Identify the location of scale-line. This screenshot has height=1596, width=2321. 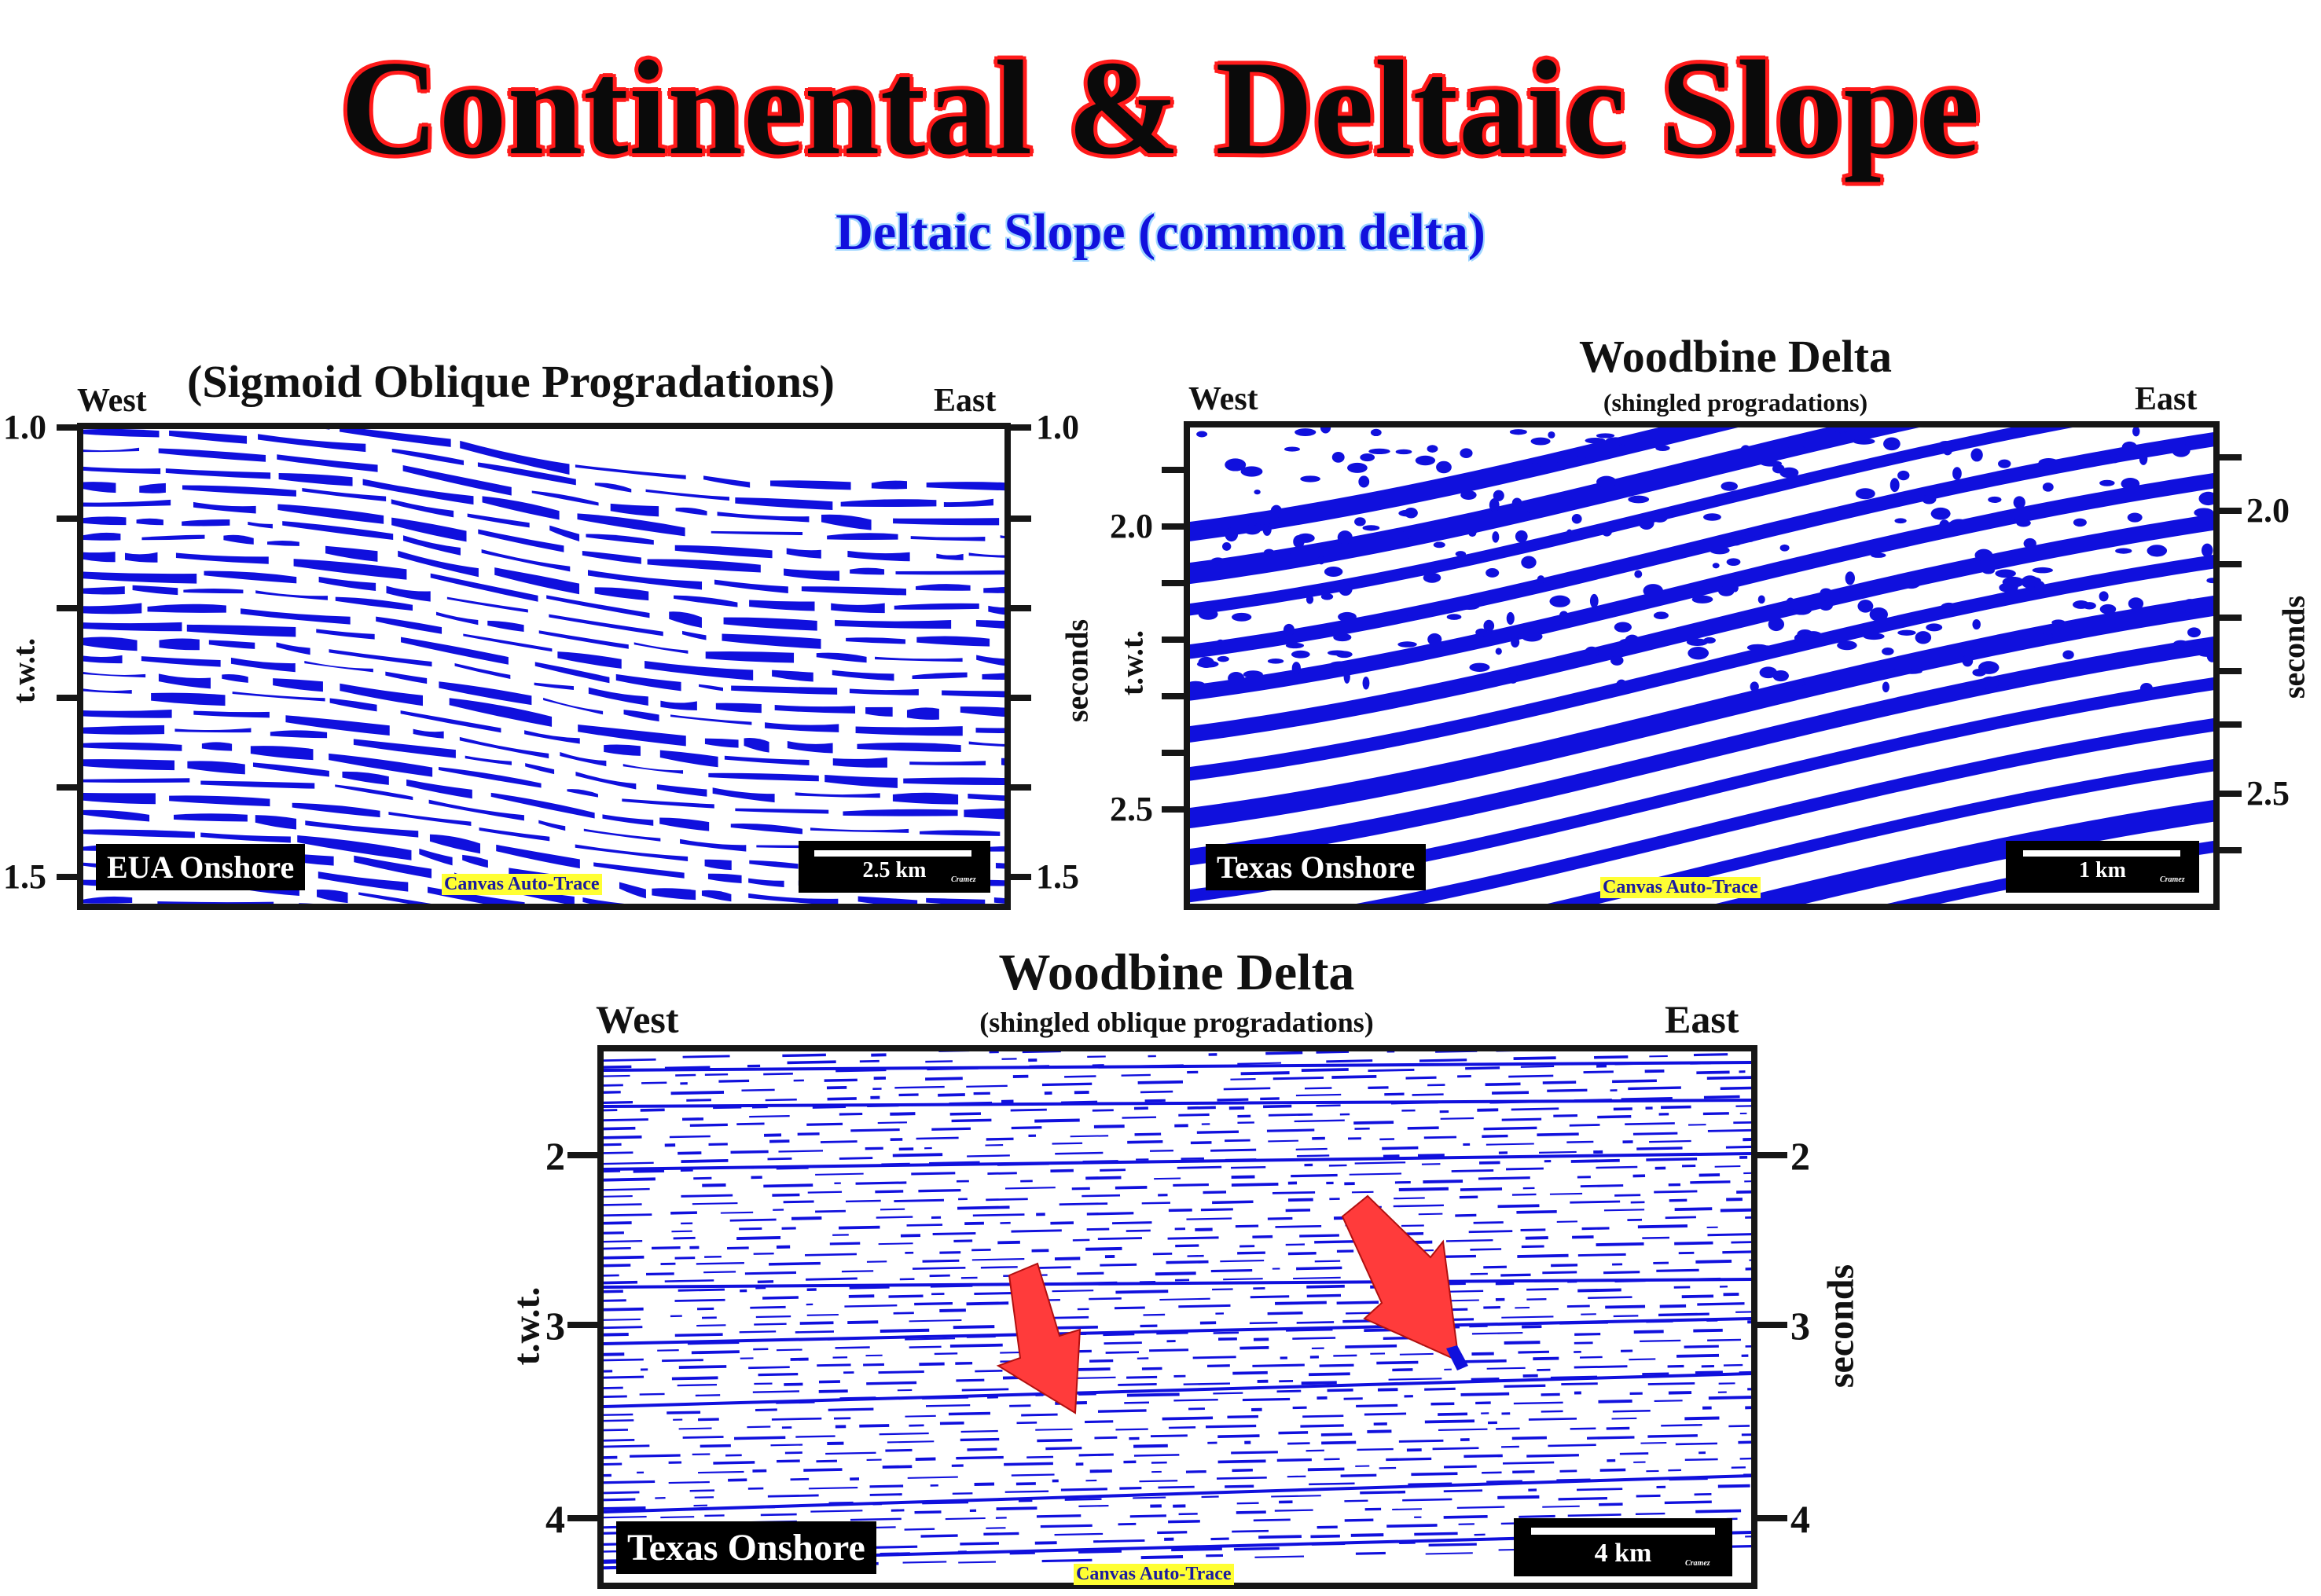
(892, 853).